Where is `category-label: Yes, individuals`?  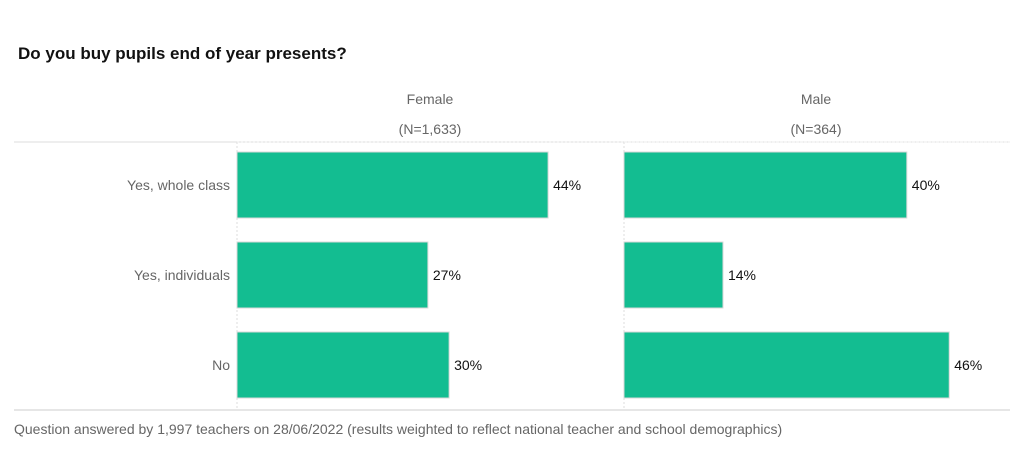 category-label: Yes, individuals is located at coordinates (182, 275).